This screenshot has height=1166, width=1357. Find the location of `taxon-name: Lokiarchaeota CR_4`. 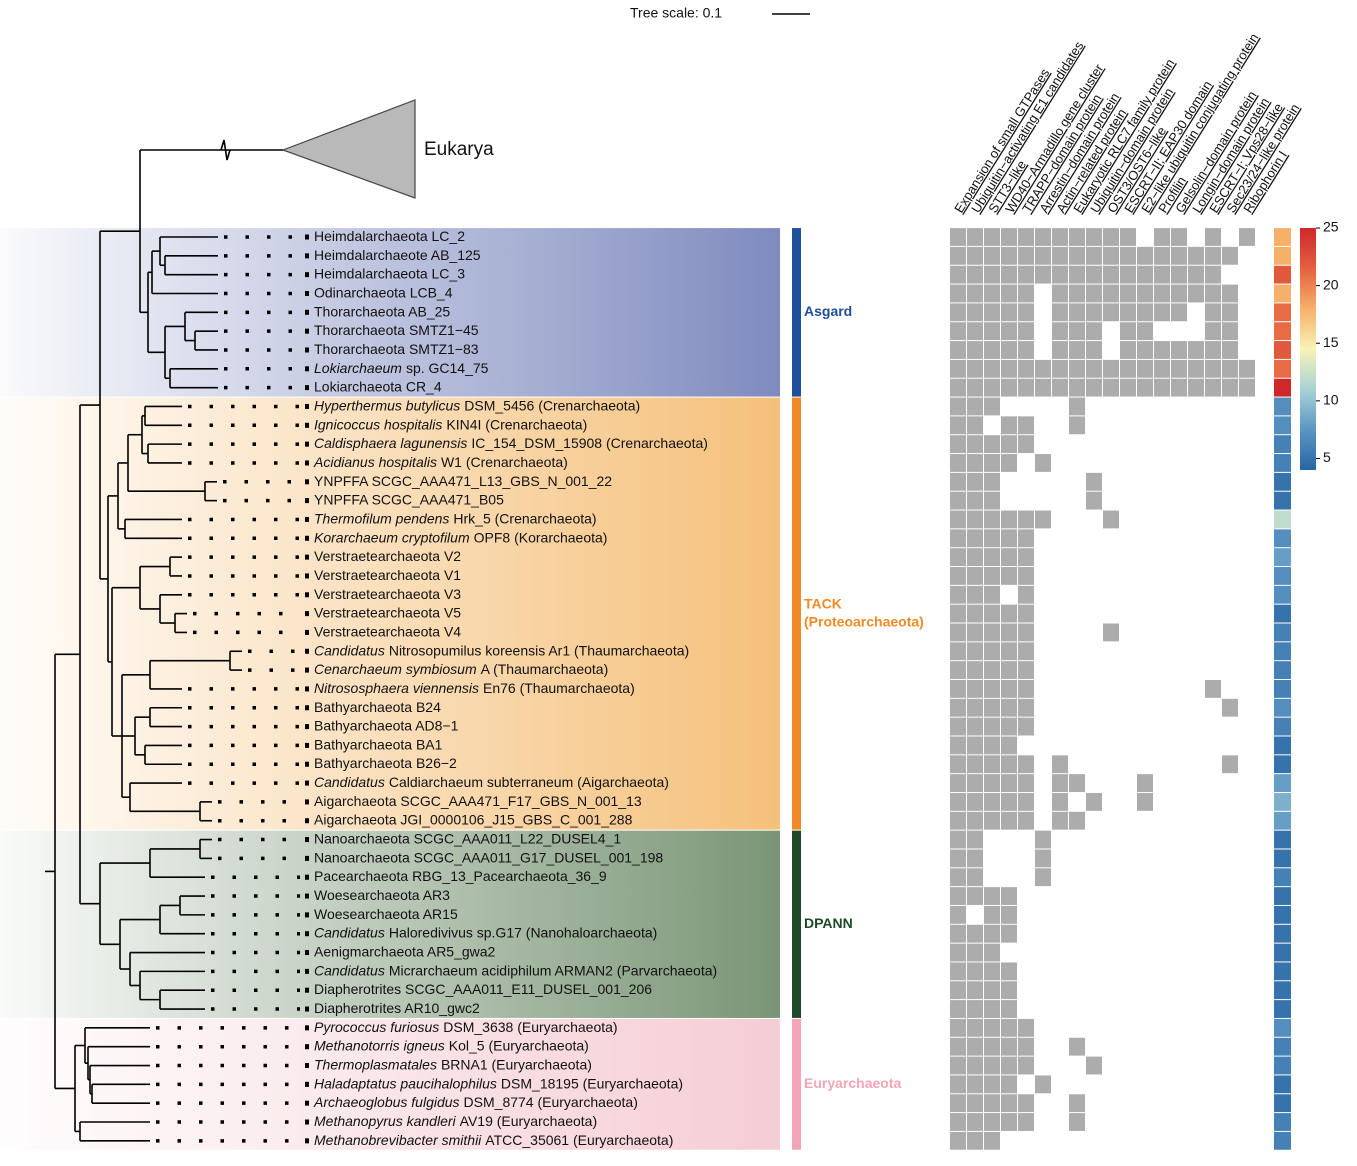

taxon-name: Lokiarchaeota CR_4 is located at coordinates (378, 386).